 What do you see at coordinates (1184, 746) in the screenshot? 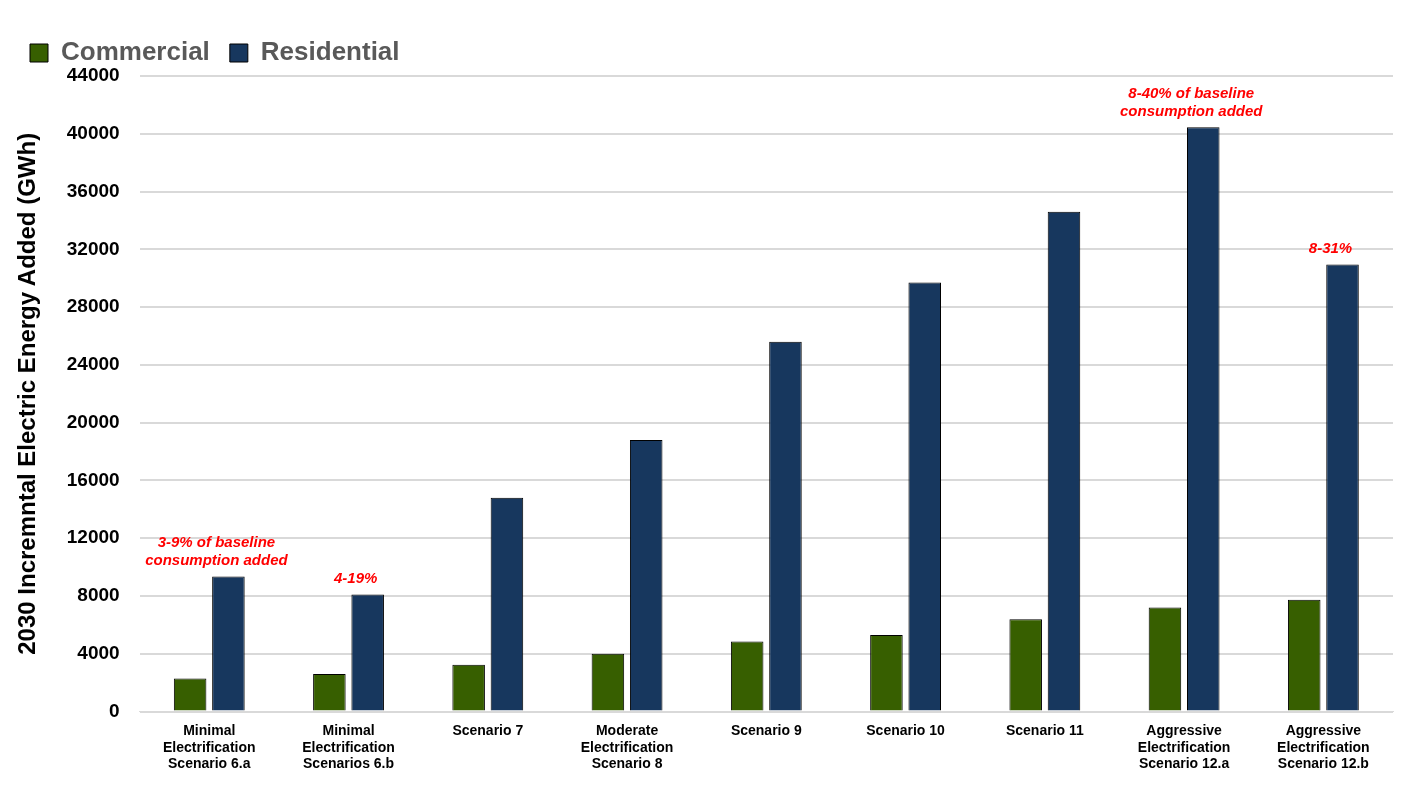
I see `x-tick-label: Aggressive Electrification Scenario 12.a` at bounding box center [1184, 746].